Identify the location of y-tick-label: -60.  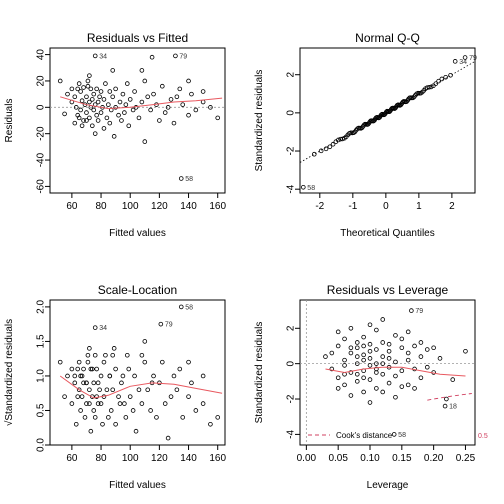
(41, 186).